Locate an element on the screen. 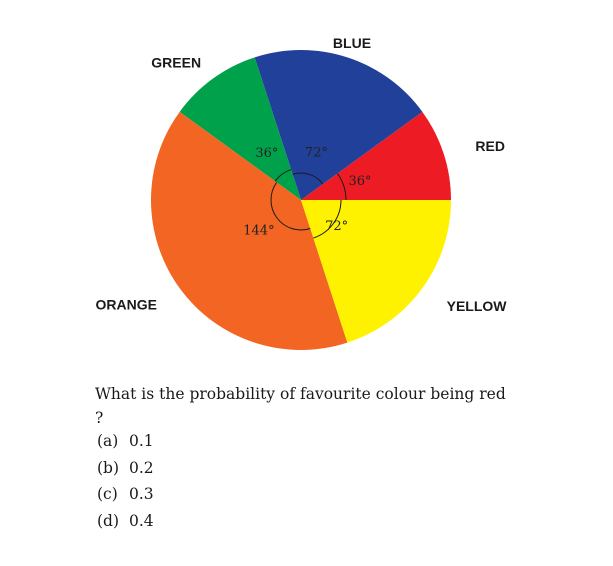  angle-label-red: 36° is located at coordinates (359, 181).